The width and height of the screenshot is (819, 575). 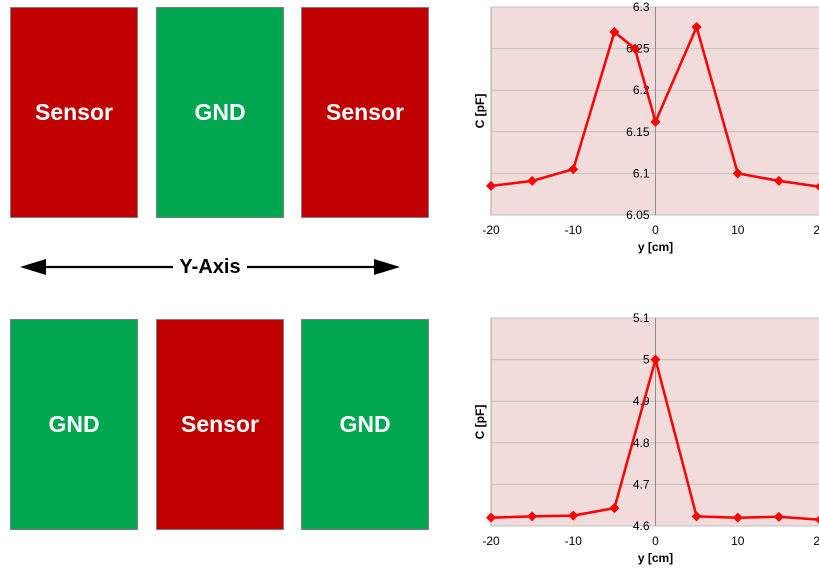 I want to click on electrode-top-2: GND, so click(x=220, y=112).